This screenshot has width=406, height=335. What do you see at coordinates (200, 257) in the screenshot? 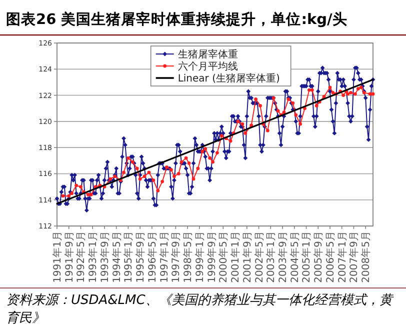
I see `x-tick-label: 1999年1月` at bounding box center [200, 257].